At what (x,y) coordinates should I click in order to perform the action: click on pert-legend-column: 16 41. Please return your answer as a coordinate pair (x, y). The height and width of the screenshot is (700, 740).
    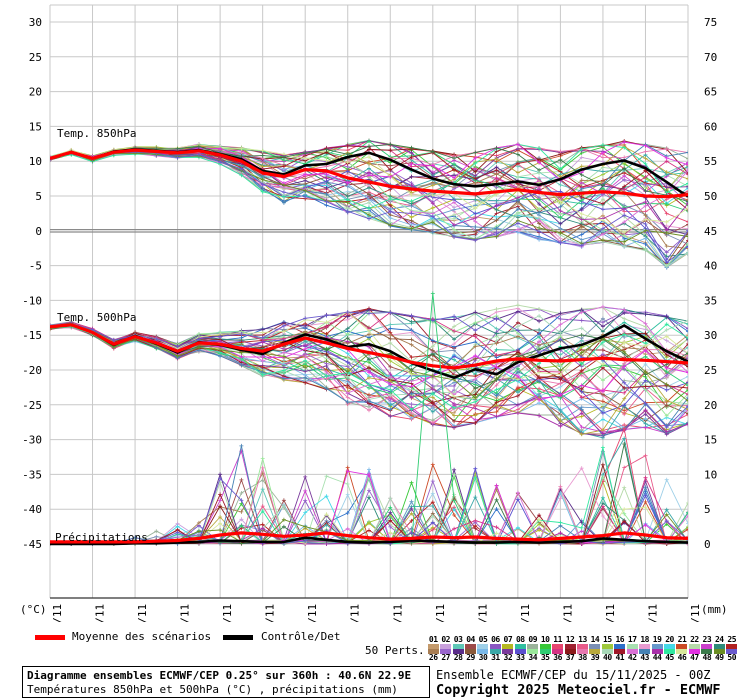
    Looking at the image, I should click on (620, 649).